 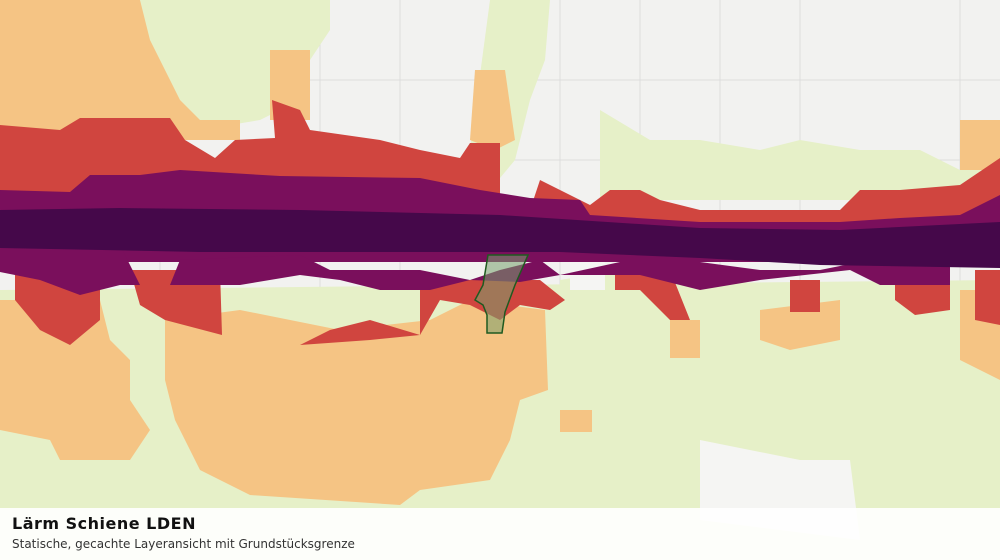 I want to click on map-title: Lärm Schiene LDEN, so click(x=104, y=523).